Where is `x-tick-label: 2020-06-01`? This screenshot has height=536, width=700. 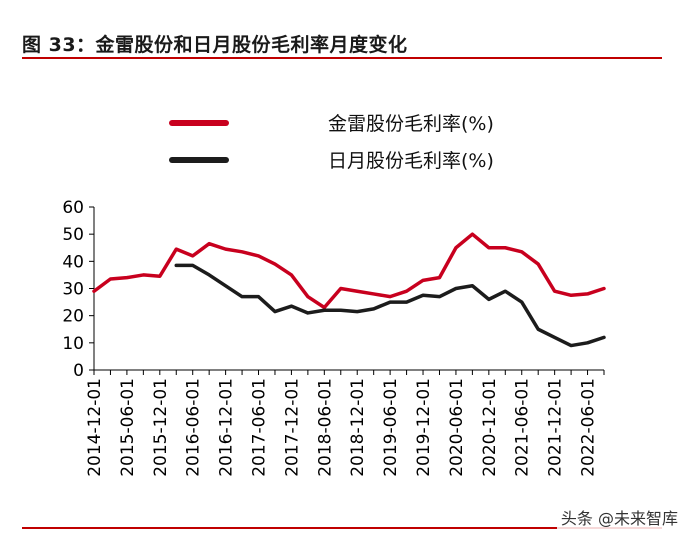
x-tick-label: 2020-06-01 is located at coordinates (457, 427).